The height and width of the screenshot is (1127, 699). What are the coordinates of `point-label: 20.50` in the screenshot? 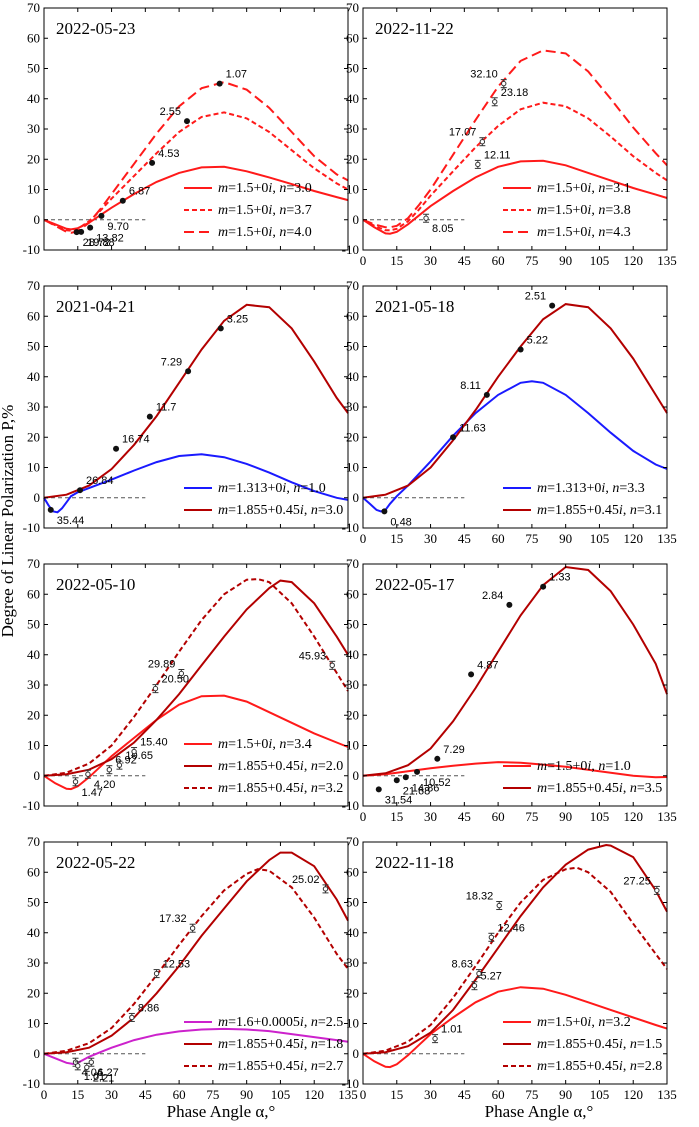 It's located at (175, 680).